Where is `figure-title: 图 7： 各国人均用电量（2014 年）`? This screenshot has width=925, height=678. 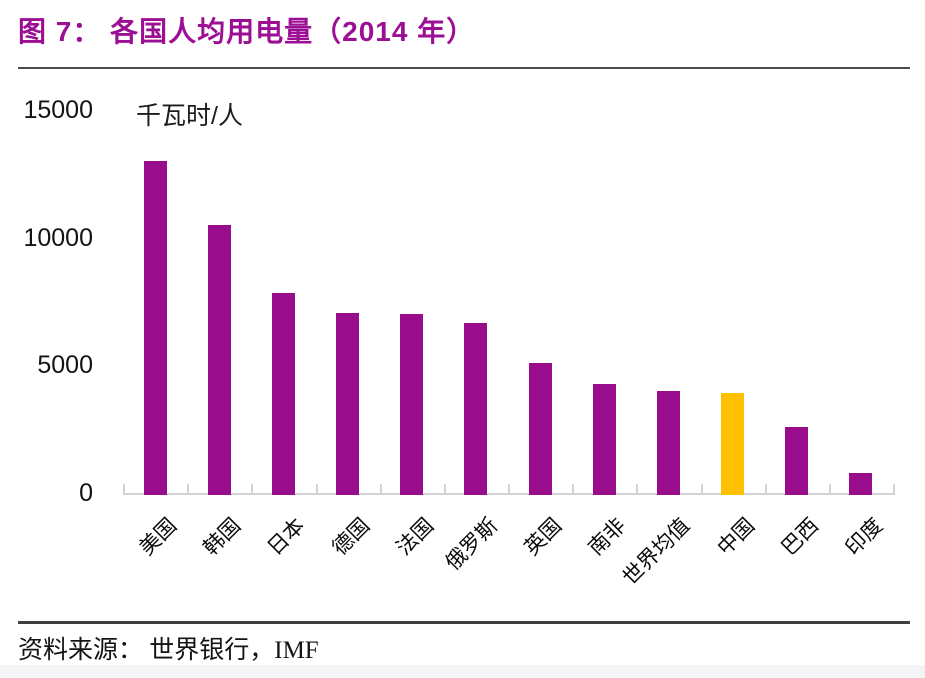 figure-title: 图 7： 各国人均用电量（2014 年） is located at coordinates (247, 31).